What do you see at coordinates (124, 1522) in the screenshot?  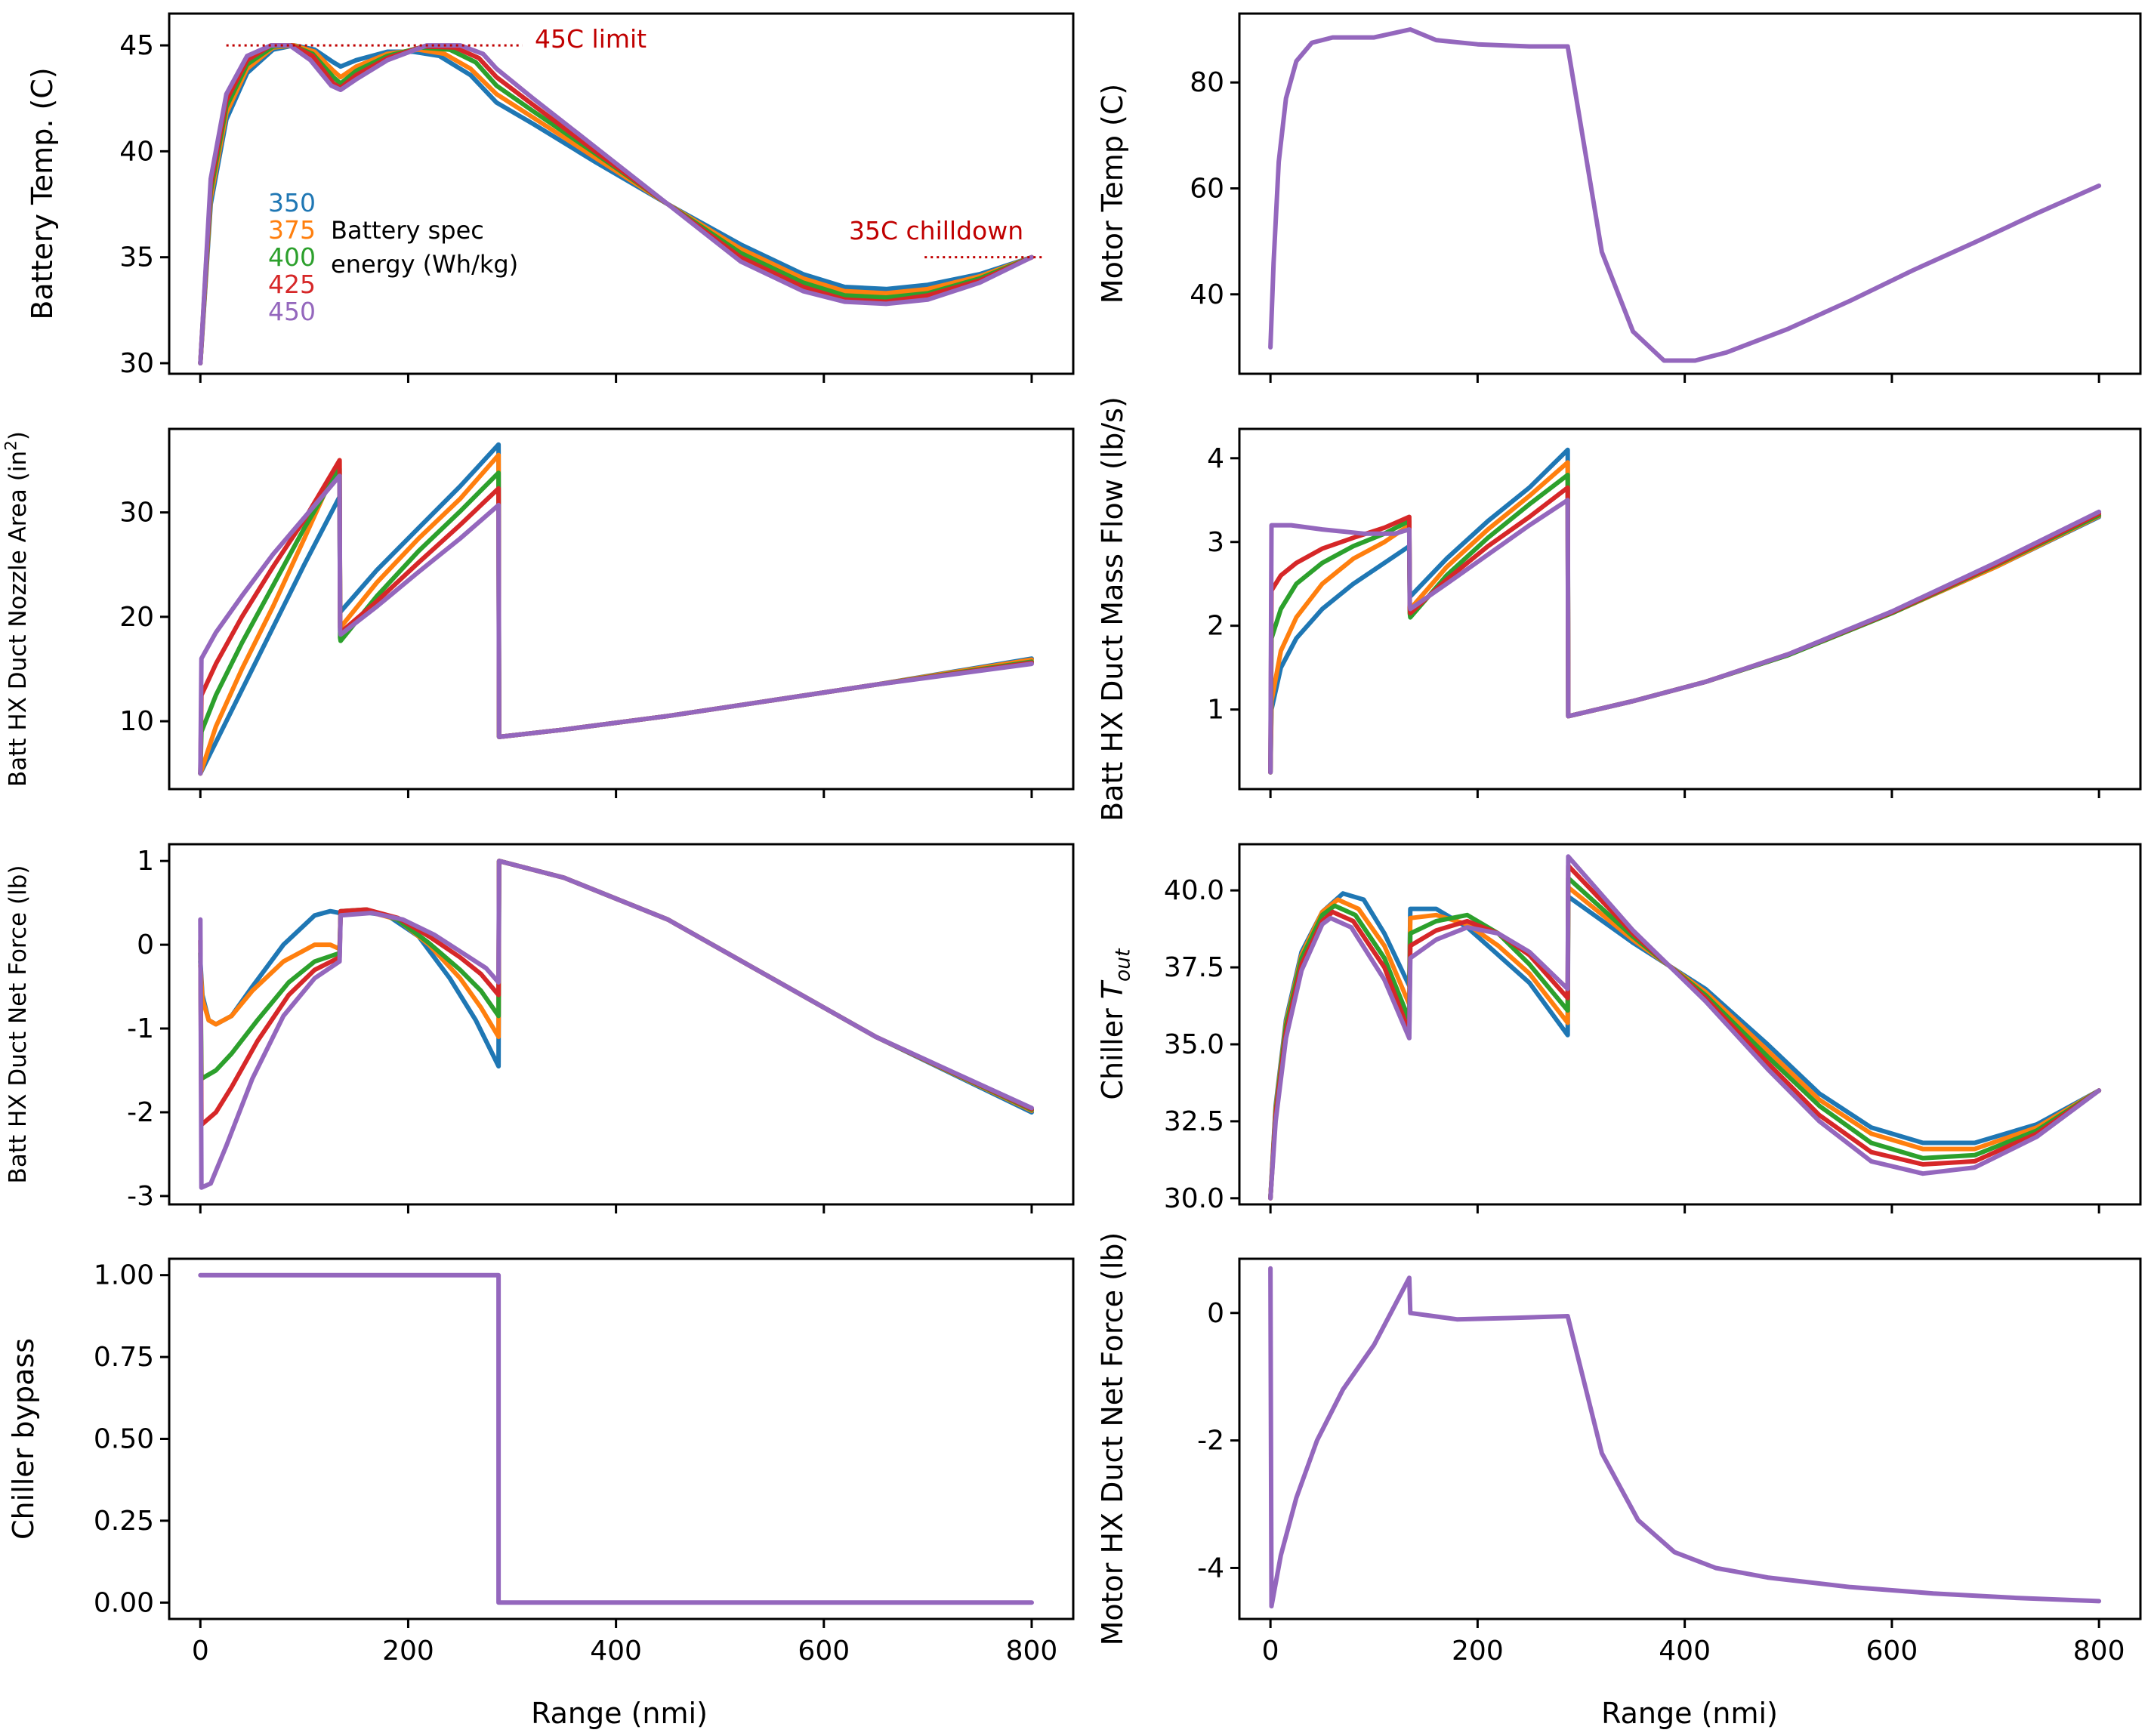 I see `y-tick-label: 0.25` at bounding box center [124, 1522].